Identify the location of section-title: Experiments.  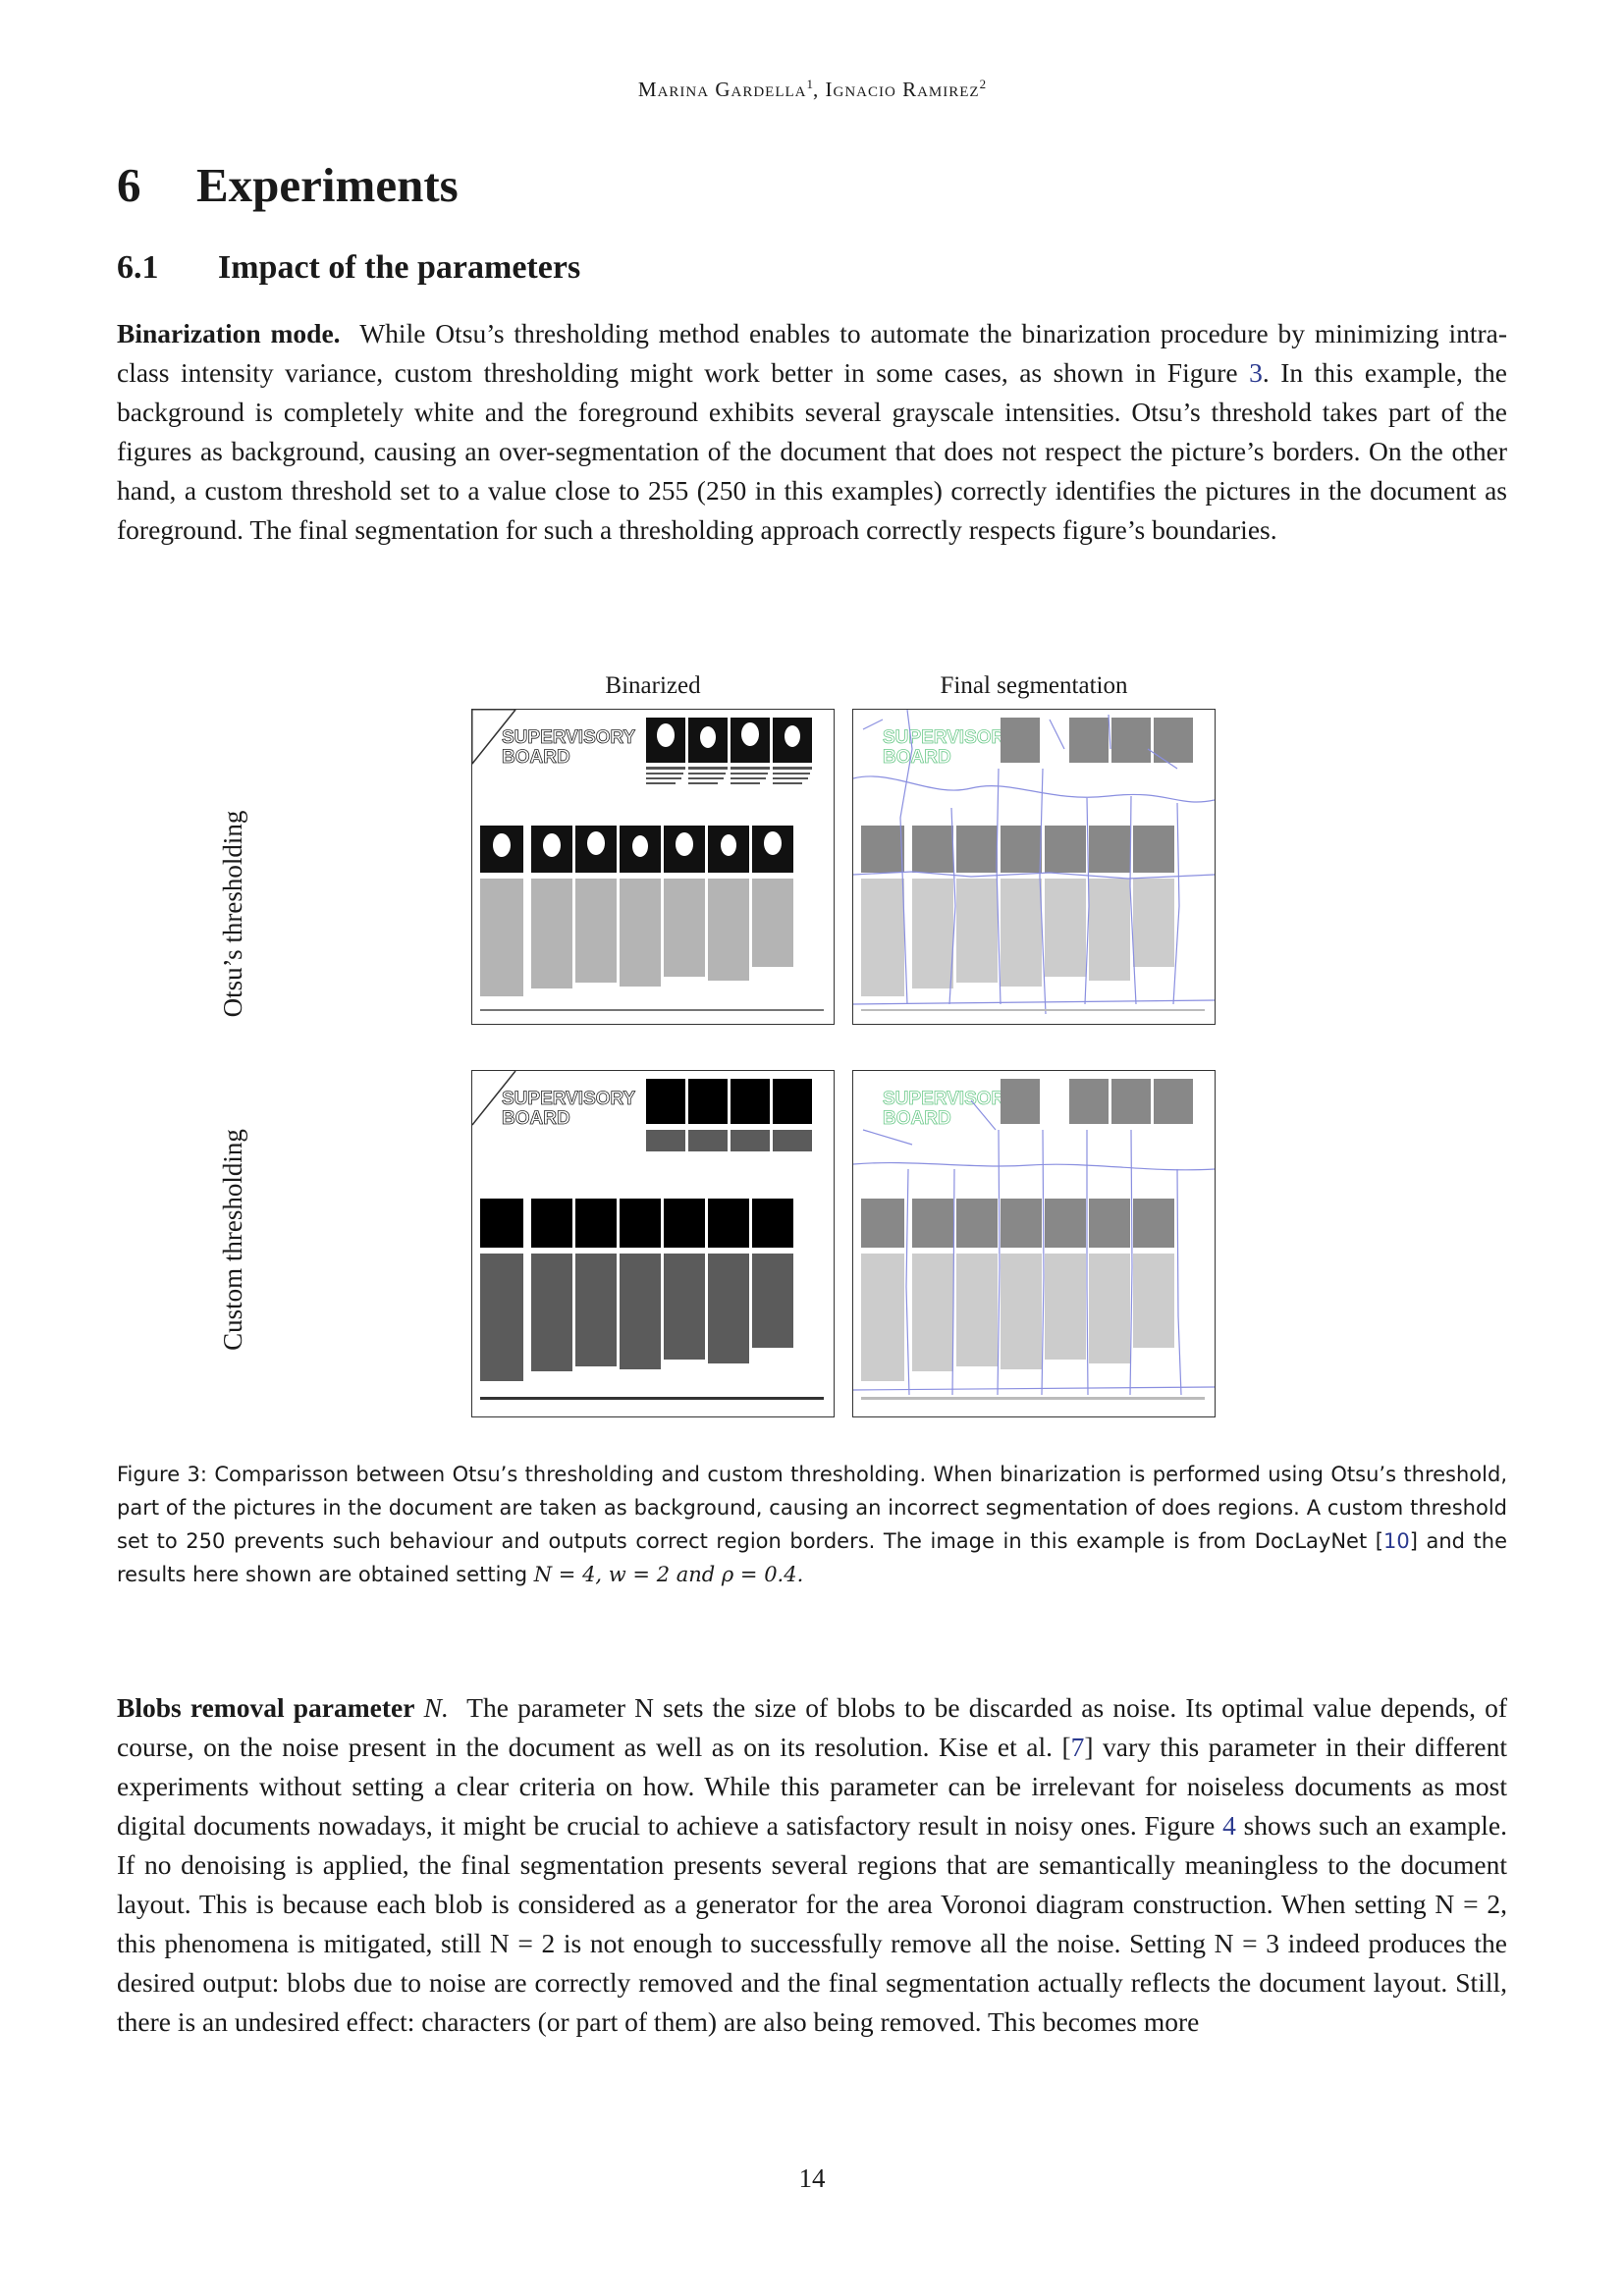
(327, 185).